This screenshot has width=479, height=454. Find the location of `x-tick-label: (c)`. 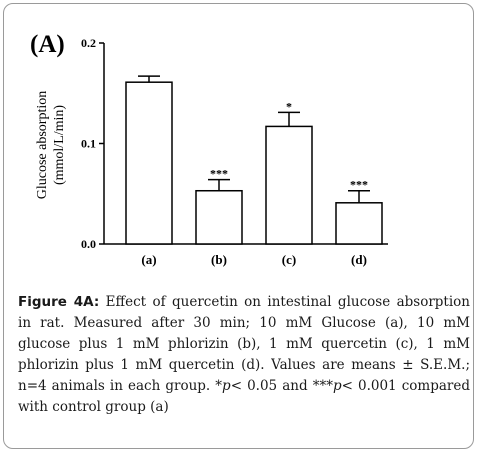

x-tick-label: (c) is located at coordinates (289, 259).